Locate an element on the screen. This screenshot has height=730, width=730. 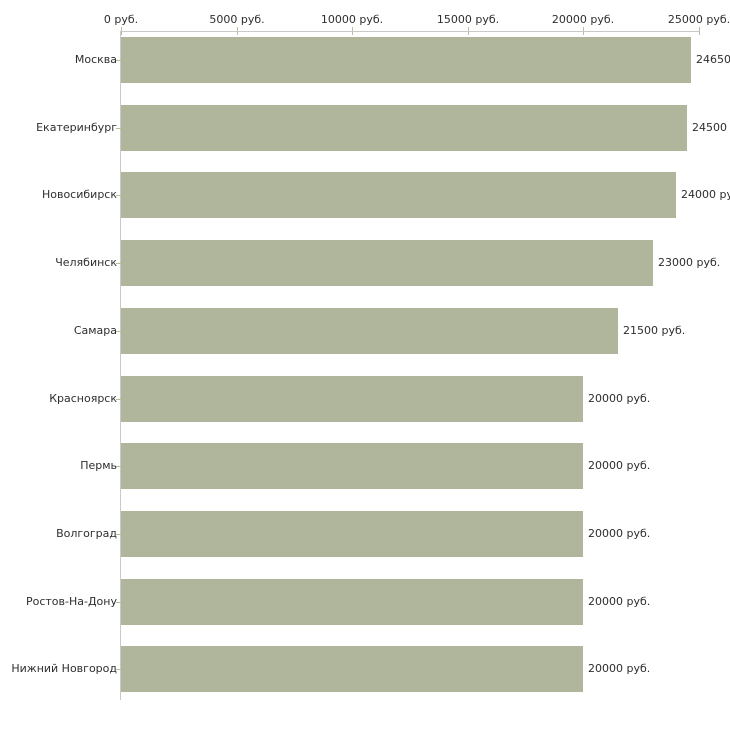
value-label: 21500 руб. is located at coordinates (654, 330).